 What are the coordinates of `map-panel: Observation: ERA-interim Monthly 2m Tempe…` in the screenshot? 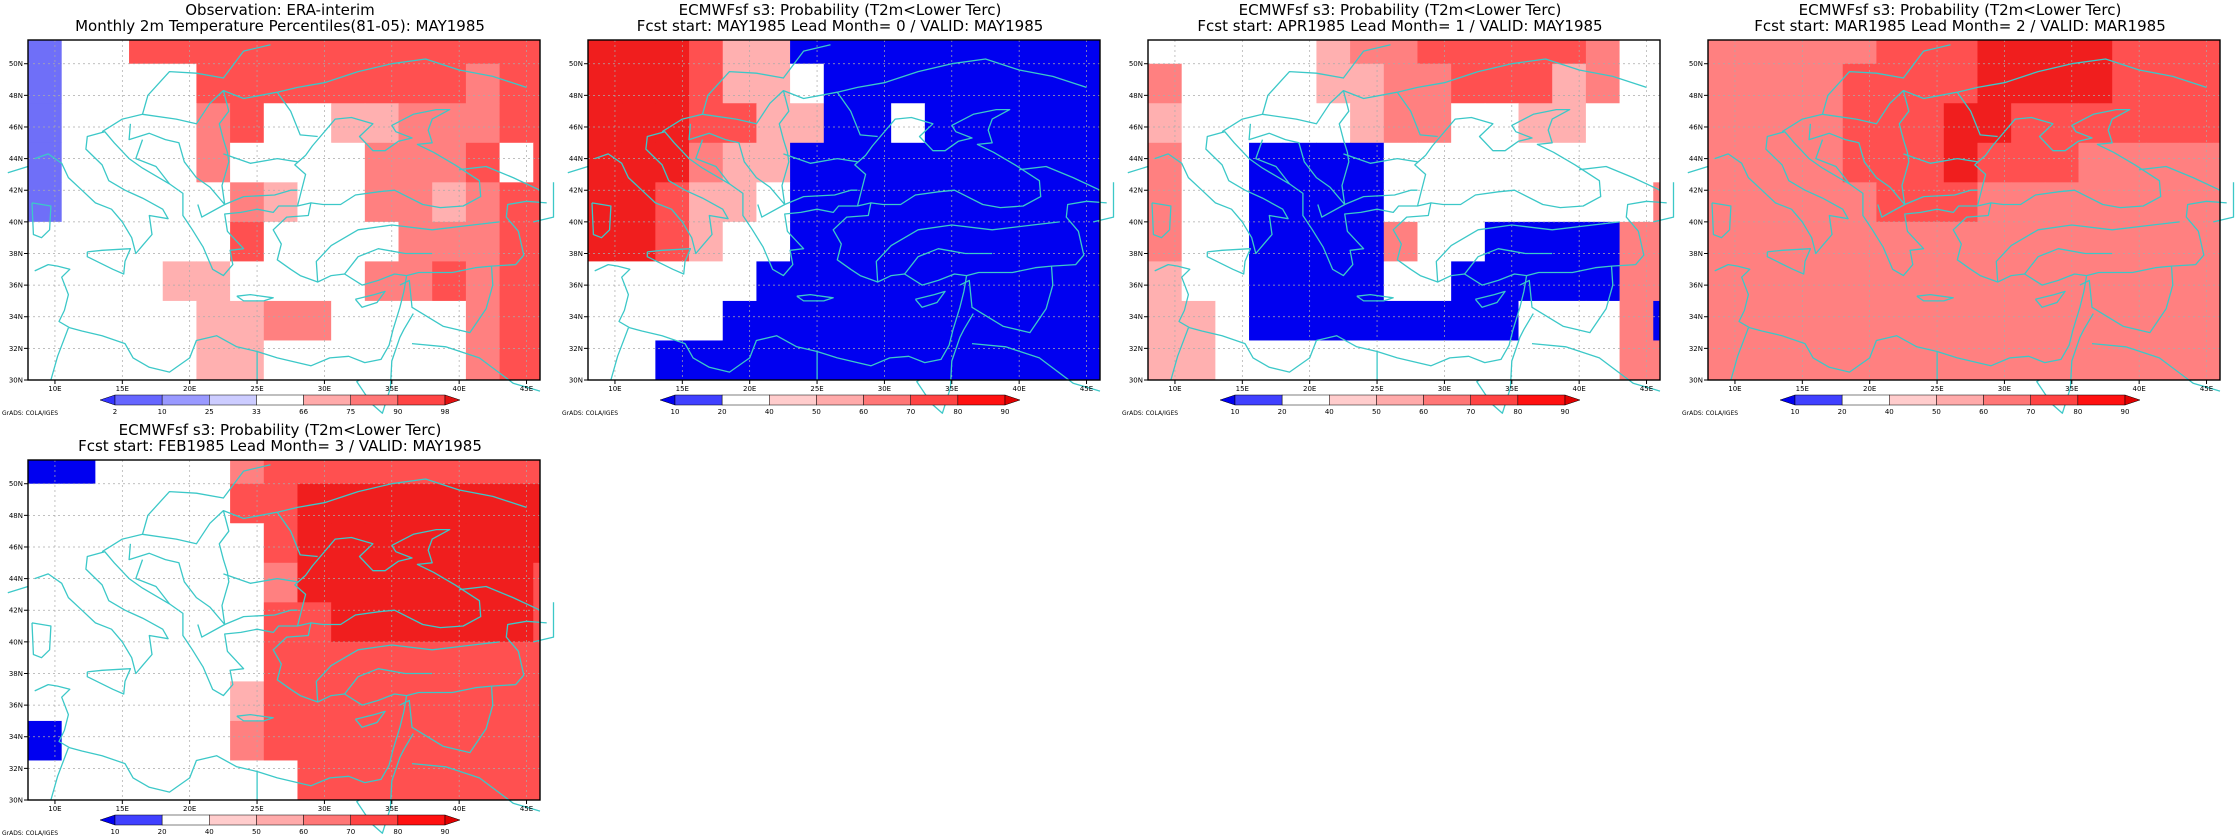 It's located at (280, 210).